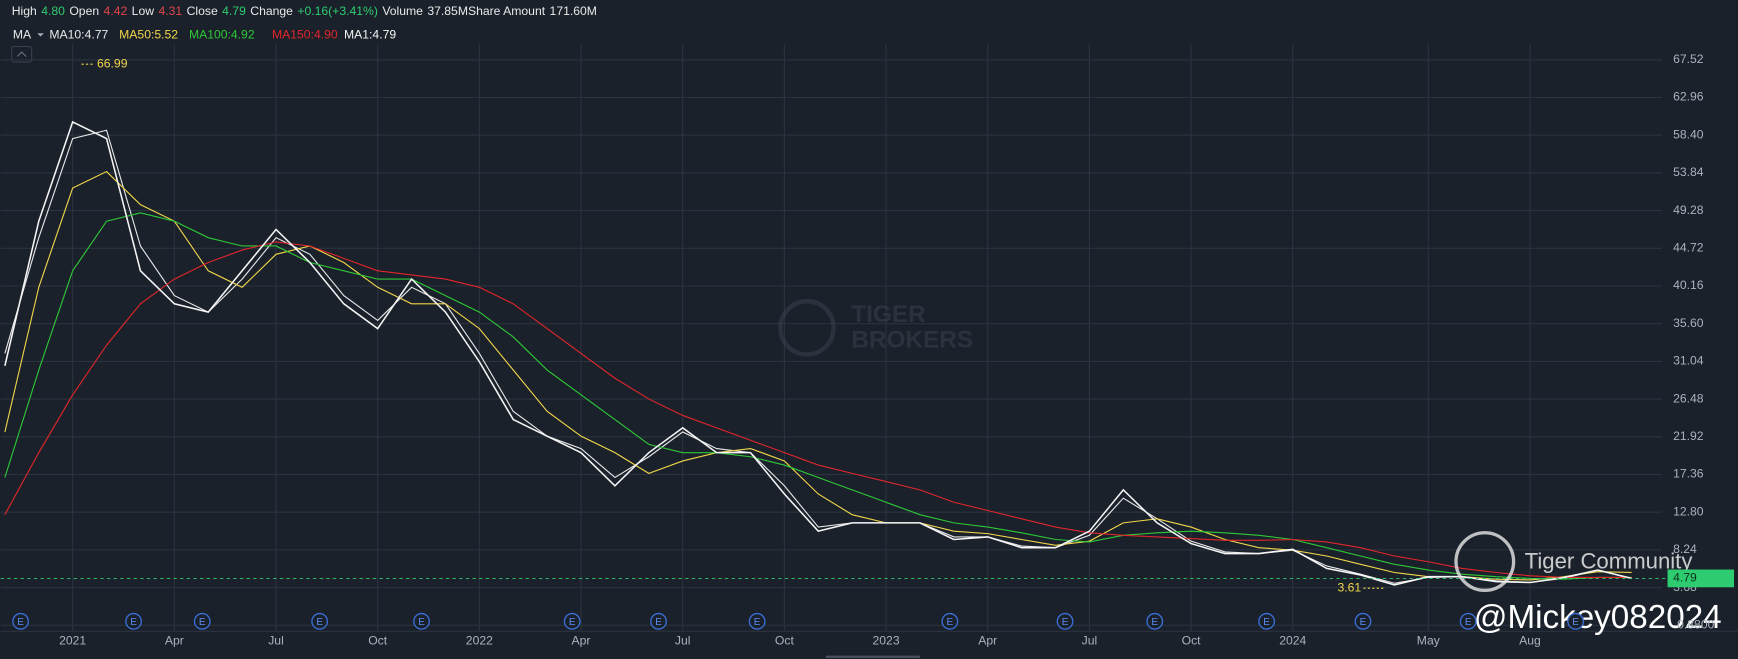  I want to click on legend-entry: MA1:4.79, so click(370, 35).